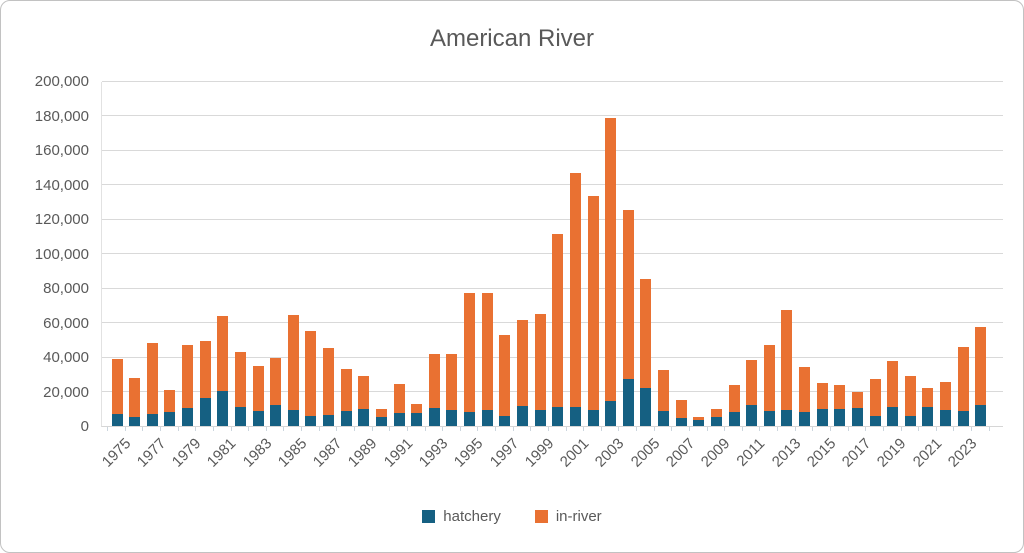 The image size is (1024, 553). What do you see at coordinates (364, 392) in the screenshot?
I see `bar-1989-in-river` at bounding box center [364, 392].